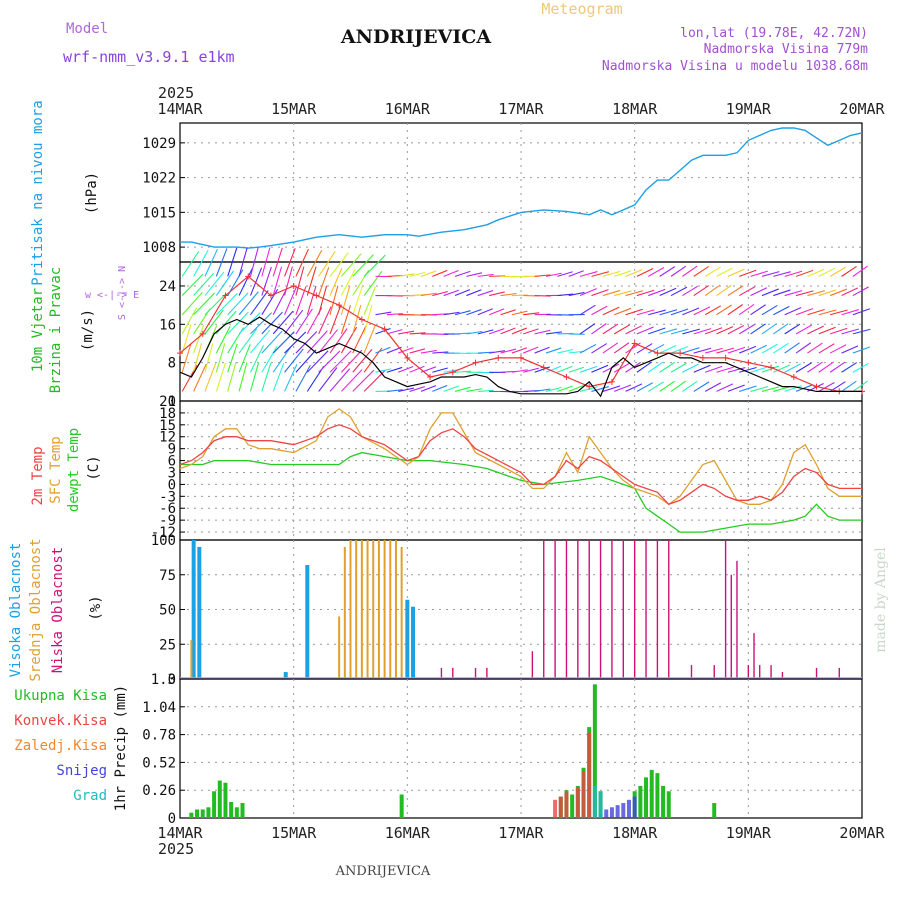 The height and width of the screenshot is (900, 900). What do you see at coordinates (172, 450) in the screenshot?
I see `y-tick-label: 9` at bounding box center [172, 450].